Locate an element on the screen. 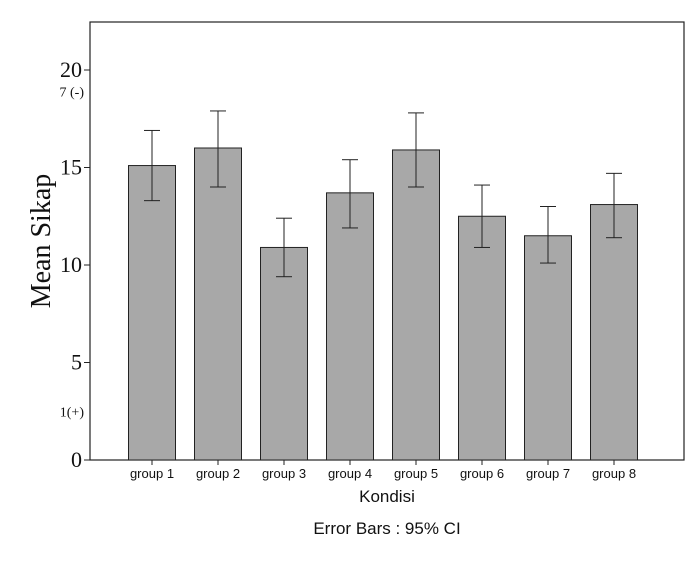 The width and height of the screenshot is (700, 564). y-tick-label-0: 0 is located at coordinates (76, 459).